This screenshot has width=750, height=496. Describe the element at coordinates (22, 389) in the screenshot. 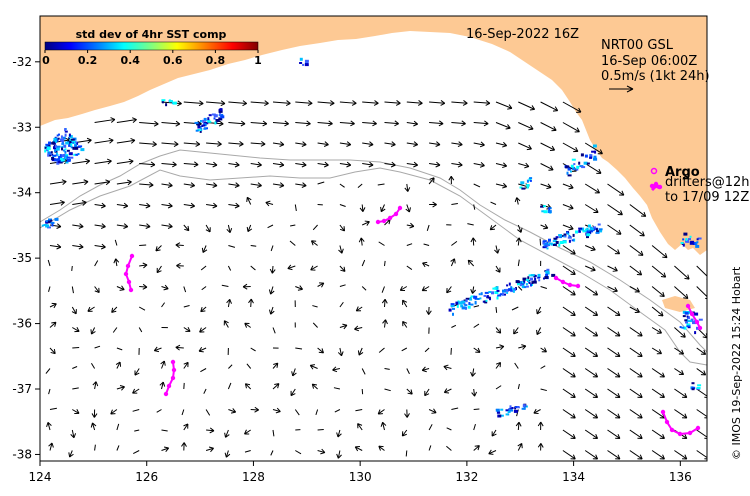

I see `y-tick-label: -37` at that location.